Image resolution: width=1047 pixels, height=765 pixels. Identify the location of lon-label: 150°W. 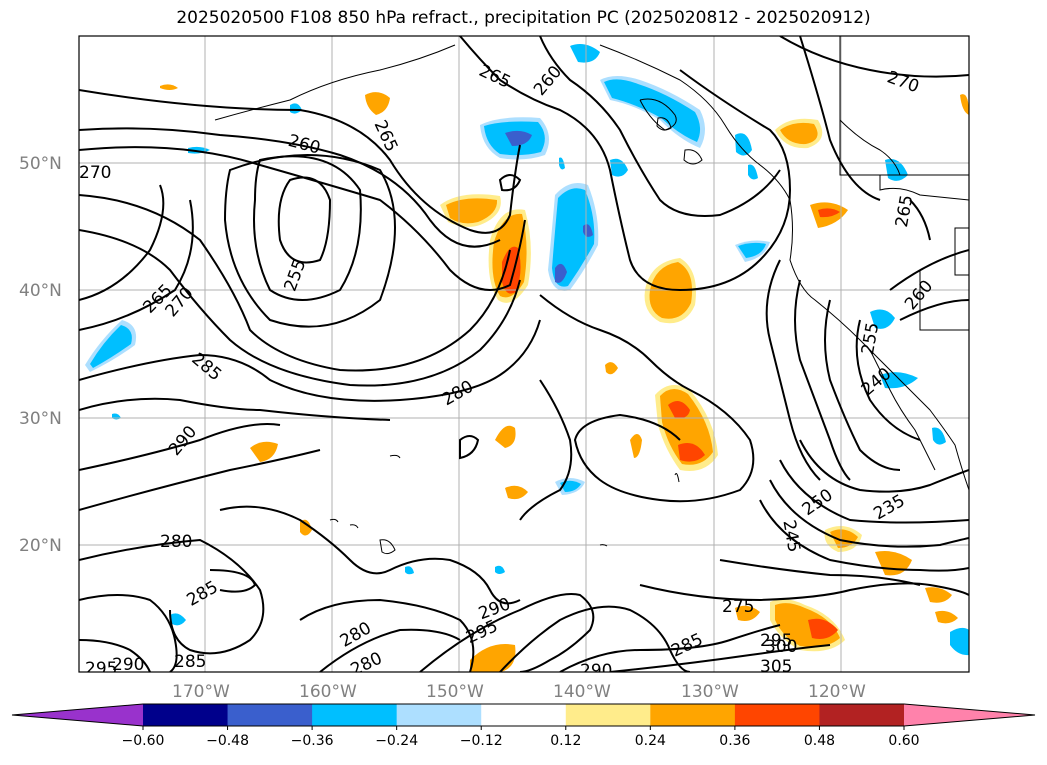
(455, 692).